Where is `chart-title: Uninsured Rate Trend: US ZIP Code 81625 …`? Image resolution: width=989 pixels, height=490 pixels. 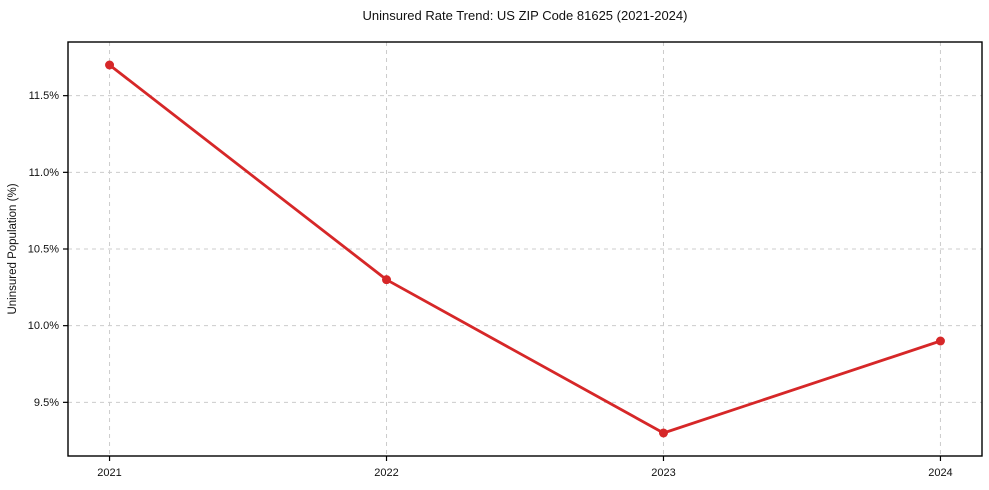
chart-title: Uninsured Rate Trend: US ZIP Code 81625 … is located at coordinates (525, 15).